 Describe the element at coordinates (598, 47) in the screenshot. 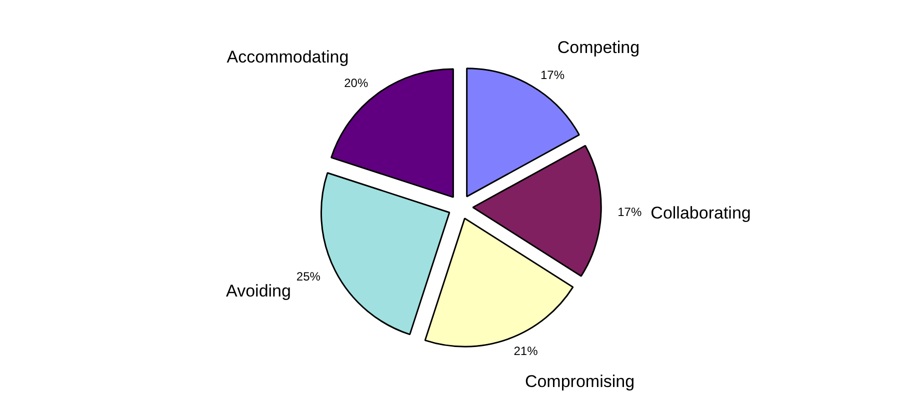

I see `slice-label: Competing` at that location.